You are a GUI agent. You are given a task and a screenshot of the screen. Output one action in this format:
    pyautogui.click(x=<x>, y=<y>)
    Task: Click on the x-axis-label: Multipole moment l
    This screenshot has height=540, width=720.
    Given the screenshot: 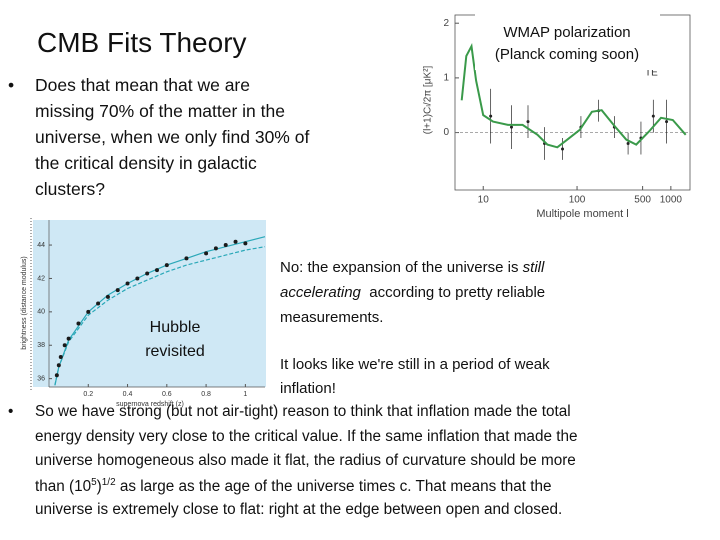 What is the action you would take?
    pyautogui.click(x=582, y=214)
    